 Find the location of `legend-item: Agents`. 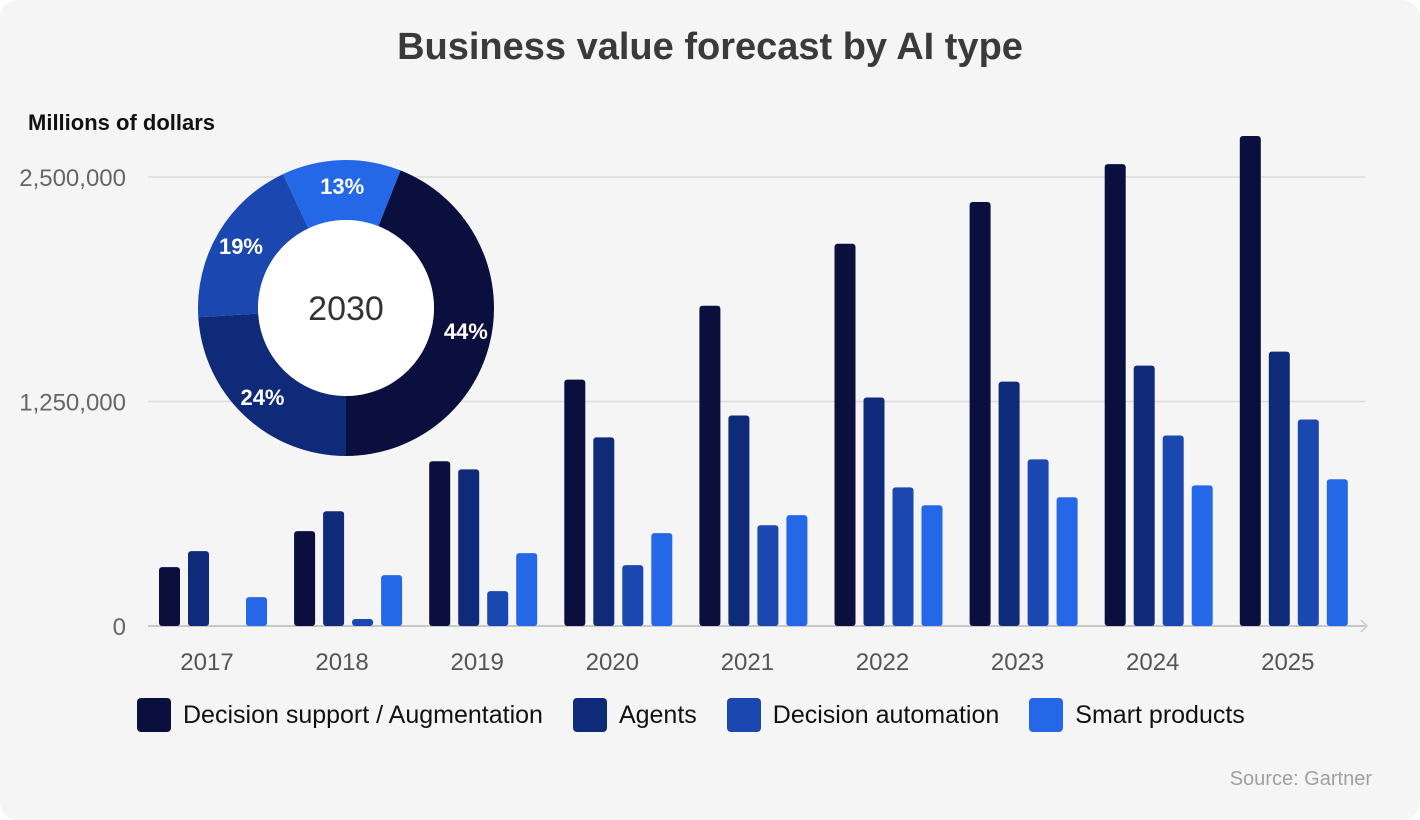

legend-item: Agents is located at coordinates (634, 715).